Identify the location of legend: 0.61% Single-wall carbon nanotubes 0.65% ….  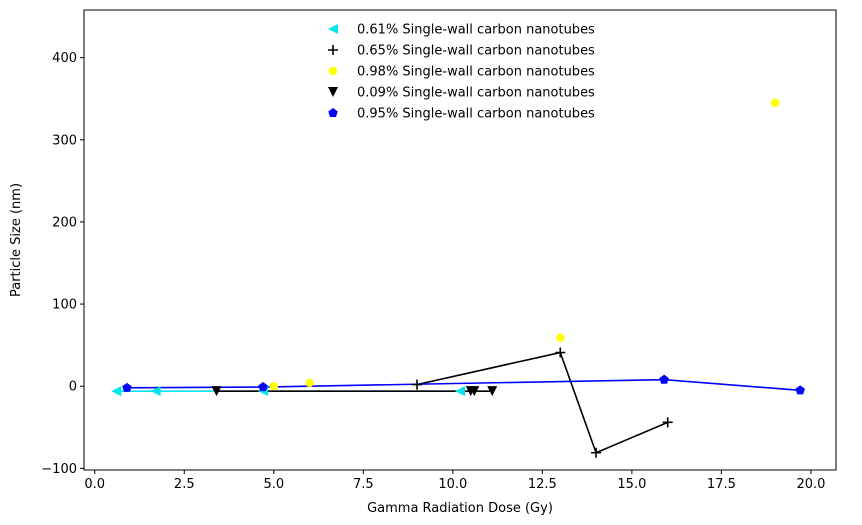
(461, 72).